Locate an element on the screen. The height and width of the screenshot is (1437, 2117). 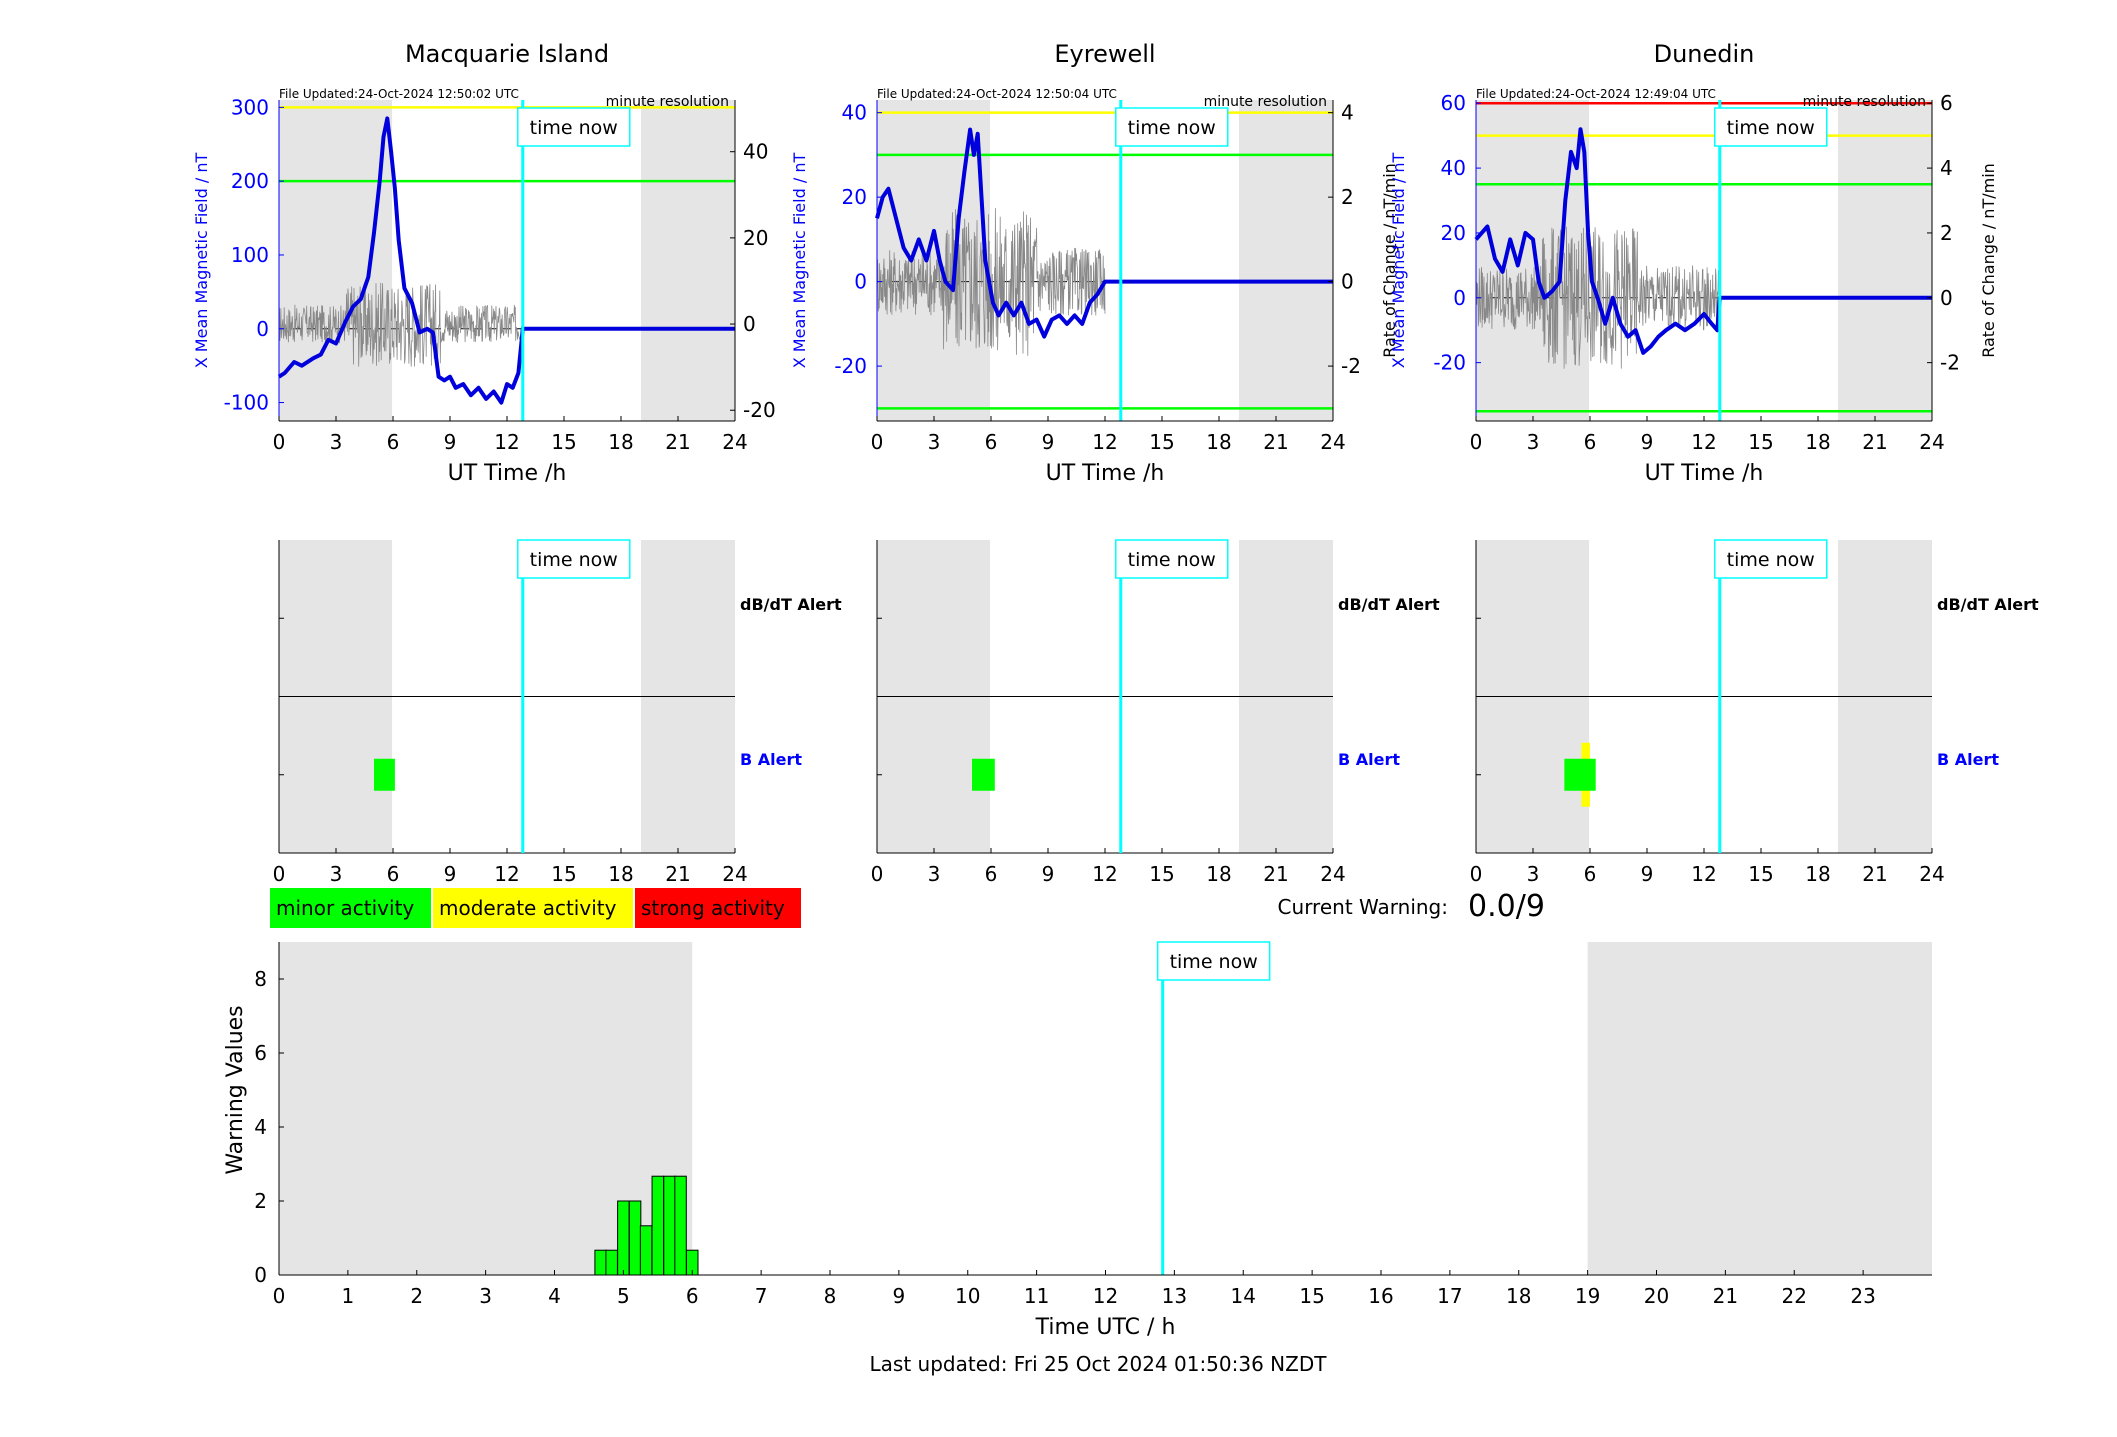
panel-title: Macquarie Island is located at coordinates (507, 54).